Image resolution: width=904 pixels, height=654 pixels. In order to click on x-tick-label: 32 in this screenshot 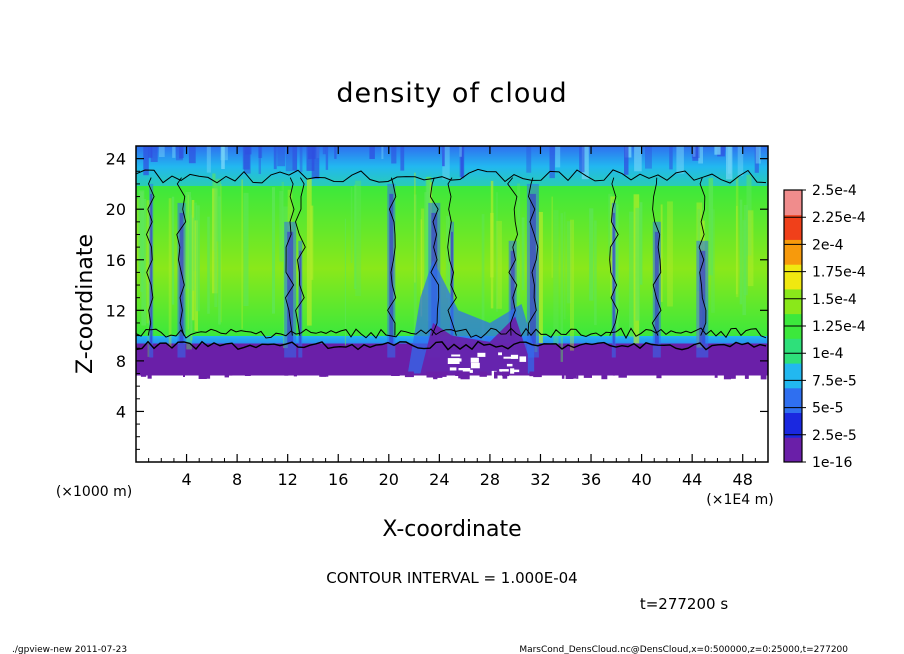, I will do `click(540, 479)`.